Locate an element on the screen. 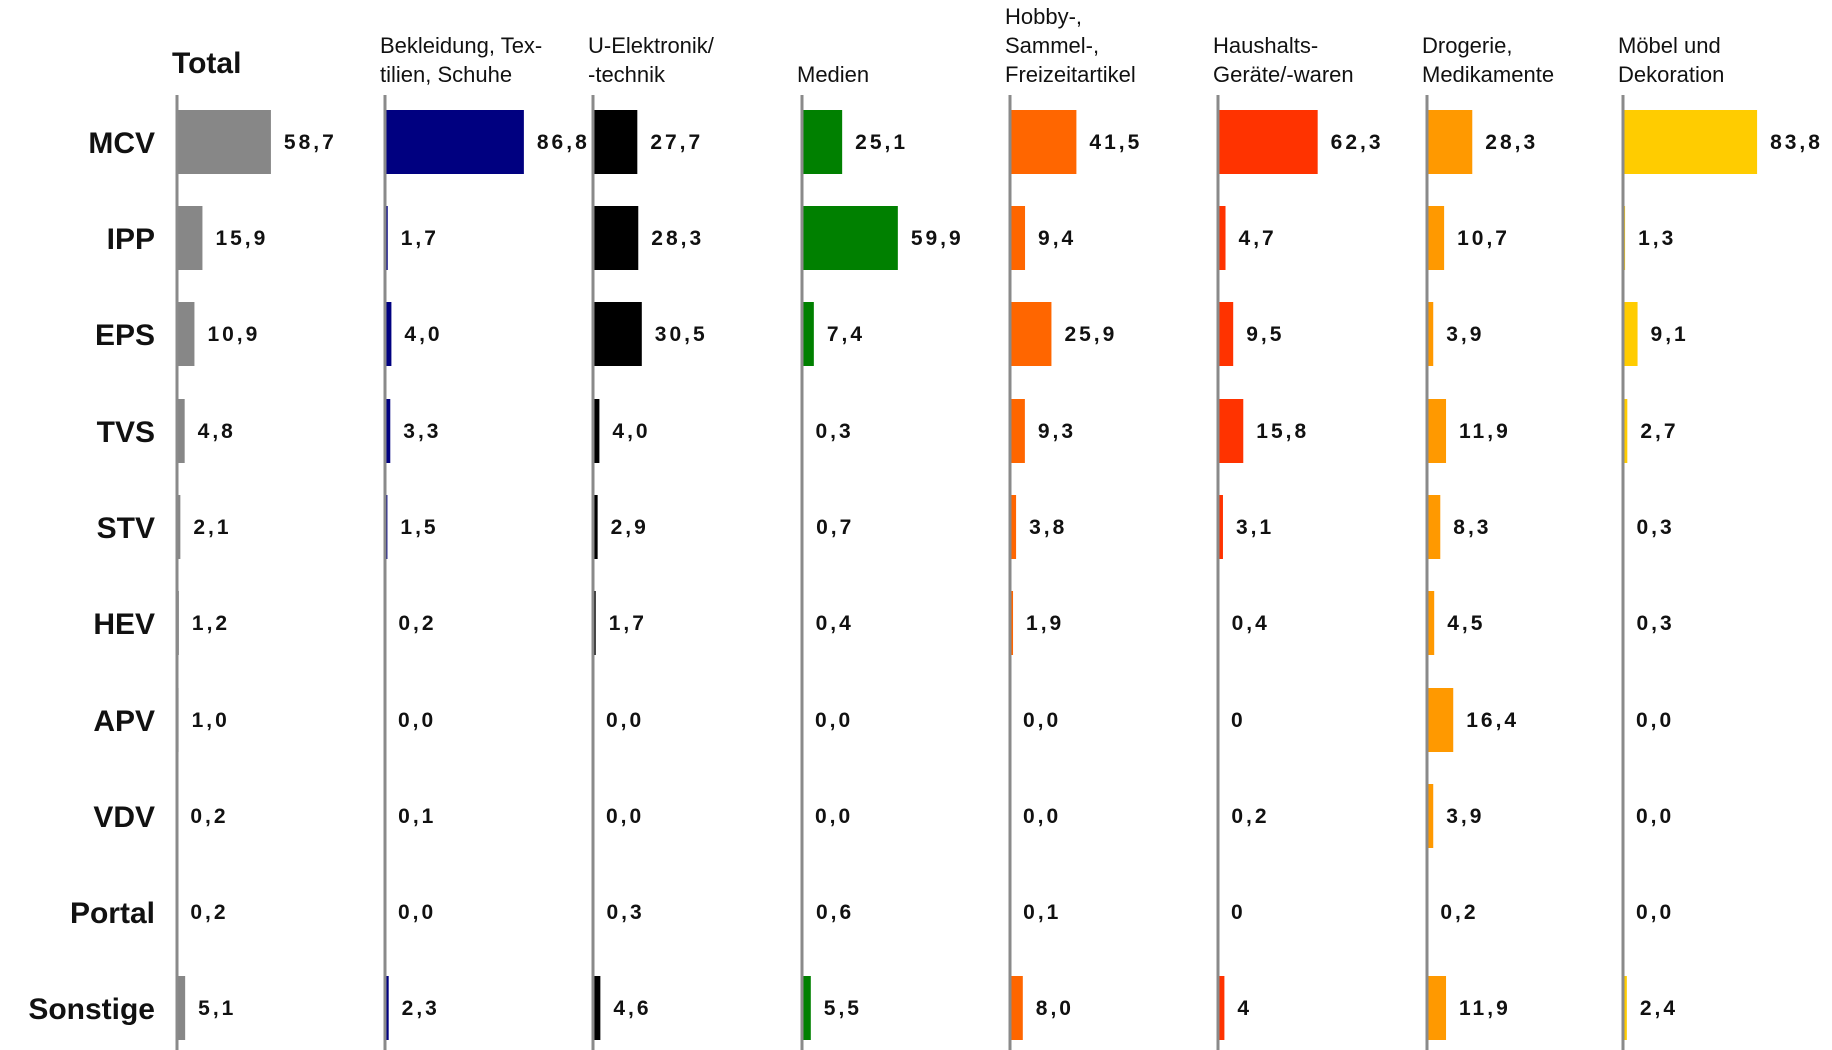 Image resolution: width=1832 pixels, height=1050 pixels. value-label: 1,0 is located at coordinates (211, 720).